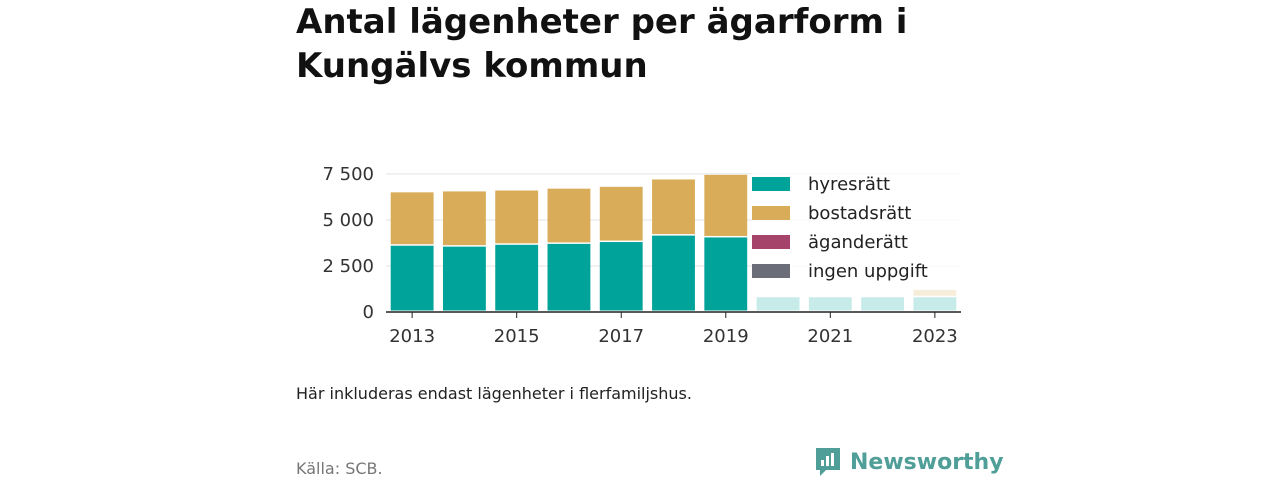 The width and height of the screenshot is (1280, 480). Describe the element at coordinates (621, 336) in the screenshot. I see `x-tick-label: 2017` at that location.